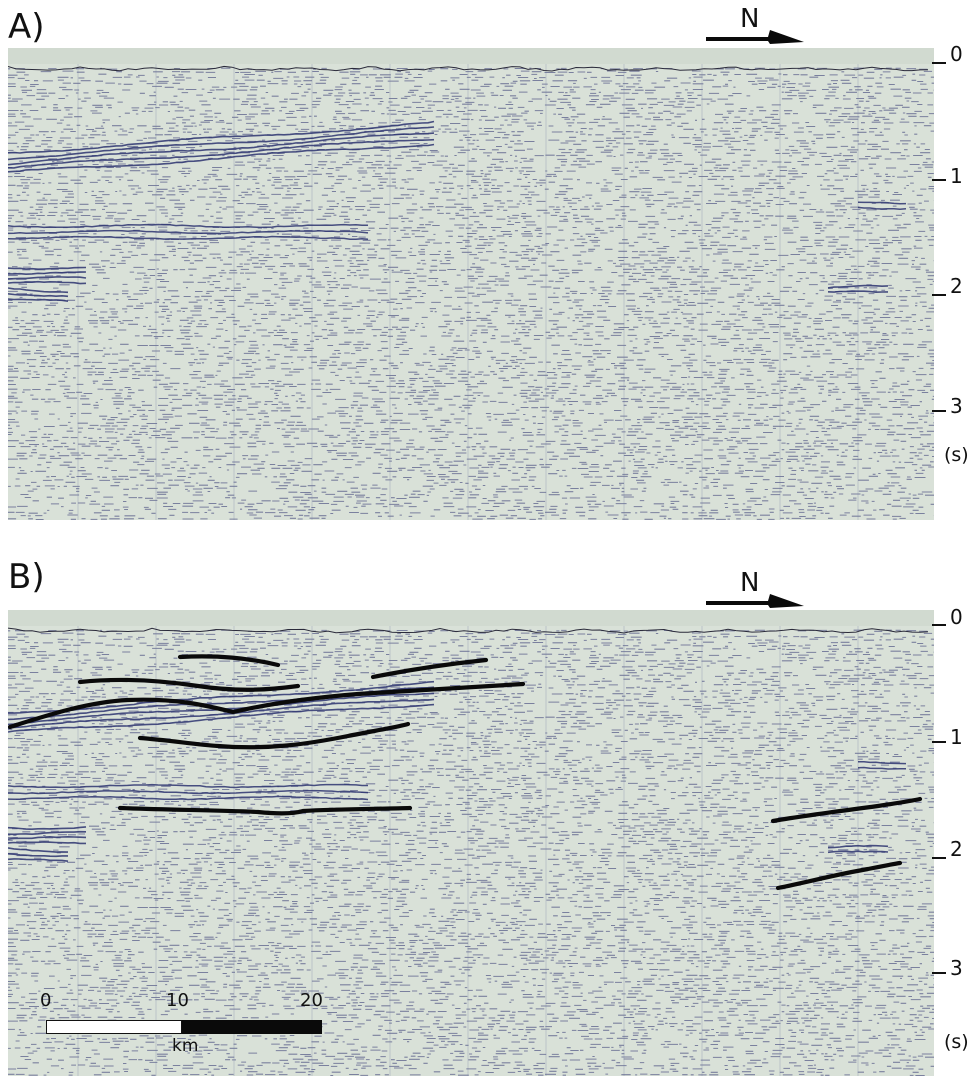 This screenshot has width=971, height=1078. I want to click on scale-tick-0: 0, so click(46, 1000).